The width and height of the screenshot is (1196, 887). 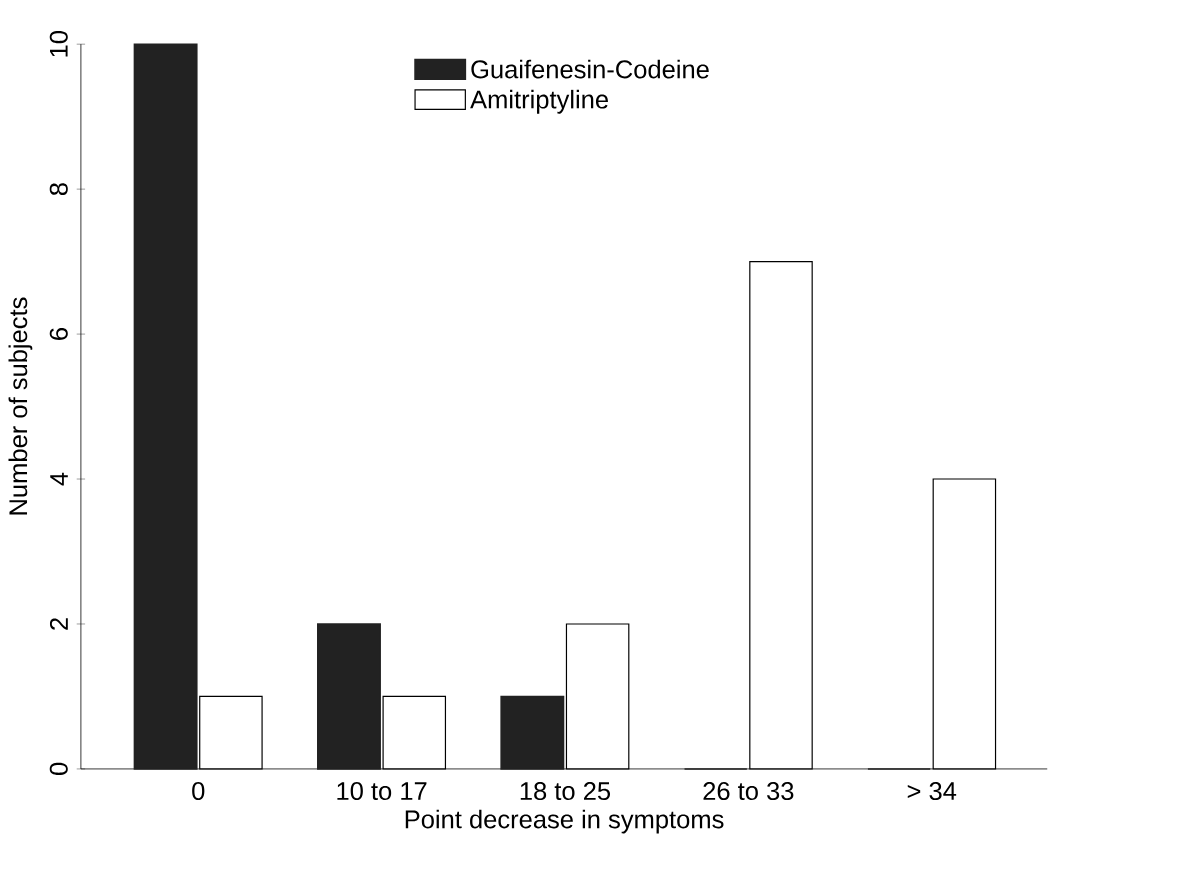 I want to click on legend-label: Amitriptyline, so click(x=539, y=101).